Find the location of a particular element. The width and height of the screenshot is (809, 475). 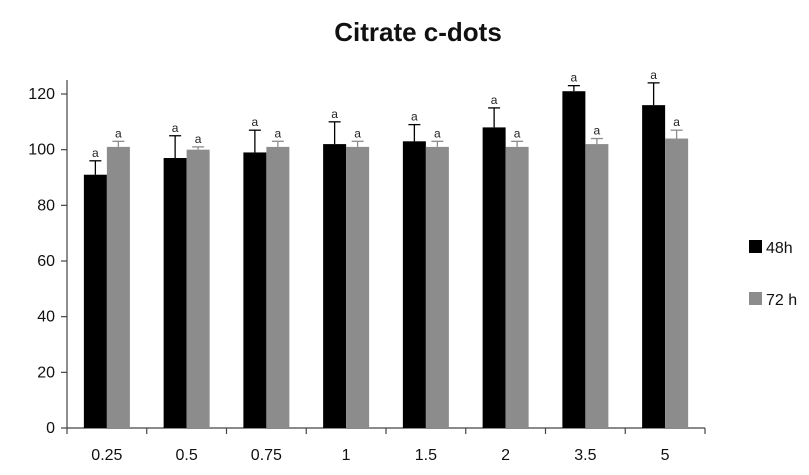

legend: 48h 72 h is located at coordinates (773, 274).